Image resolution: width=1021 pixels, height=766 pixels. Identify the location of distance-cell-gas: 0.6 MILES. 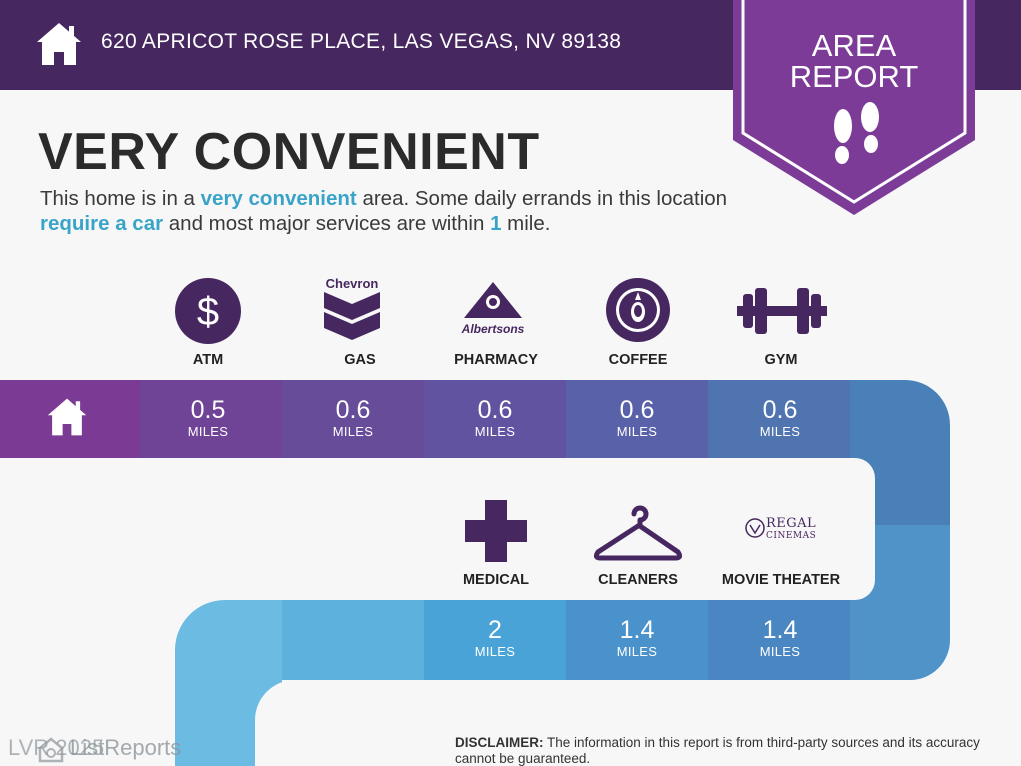
(353, 418).